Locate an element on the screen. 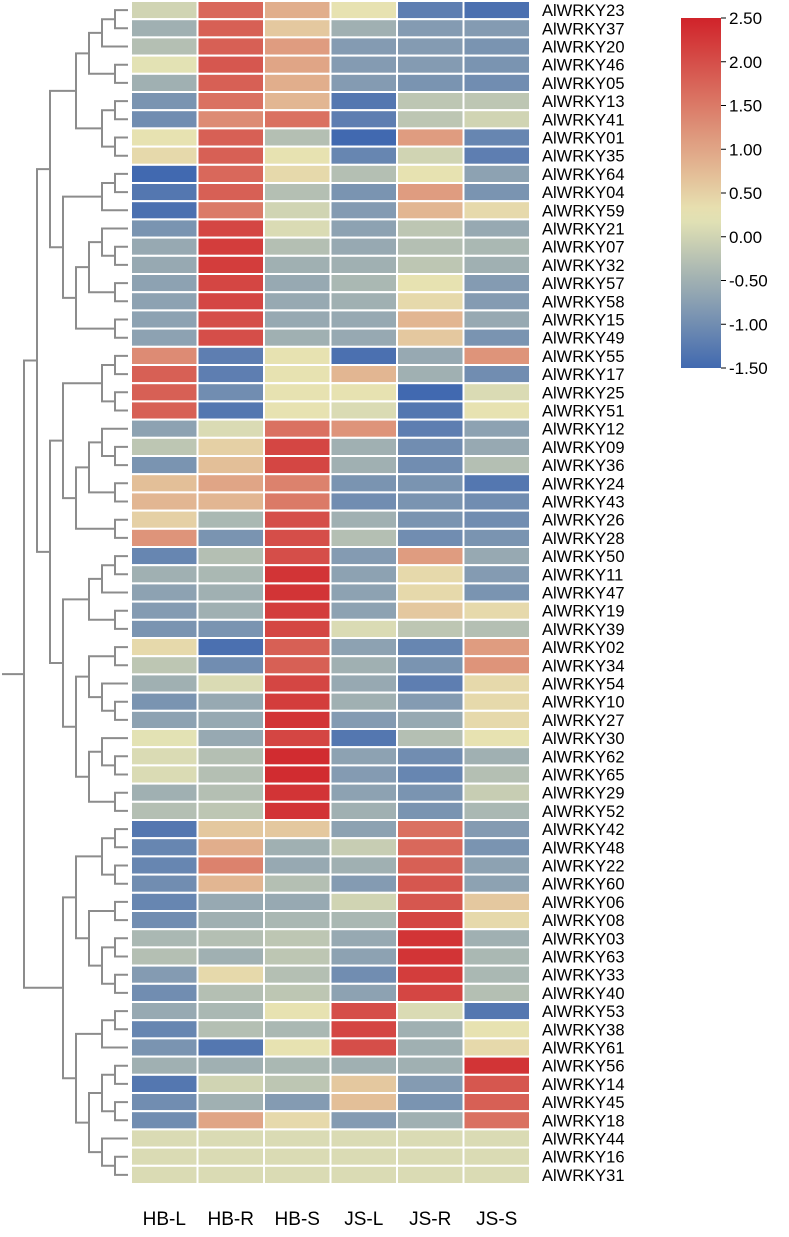  row-label: AlWRKY47 is located at coordinates (583, 594).